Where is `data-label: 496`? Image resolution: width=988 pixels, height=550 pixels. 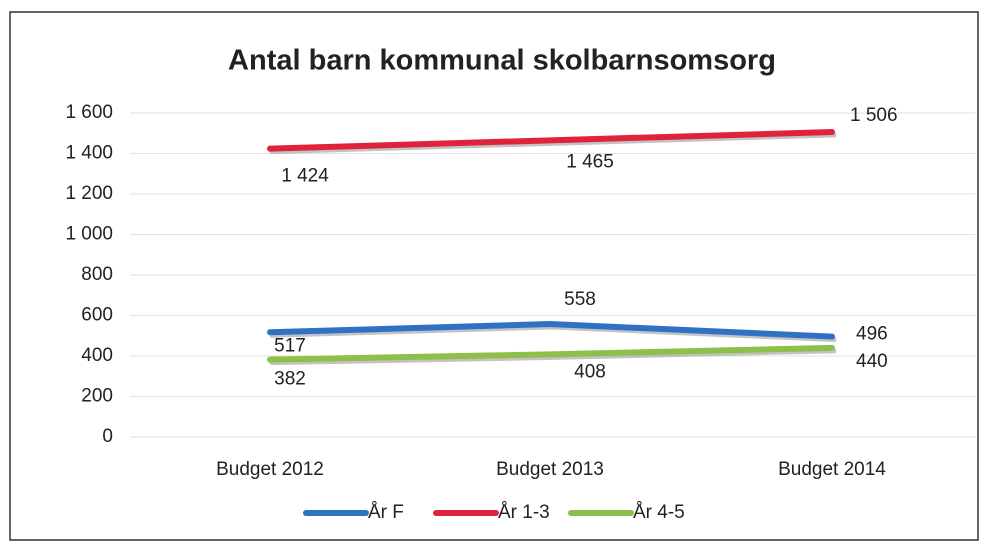
data-label: 496 is located at coordinates (872, 334).